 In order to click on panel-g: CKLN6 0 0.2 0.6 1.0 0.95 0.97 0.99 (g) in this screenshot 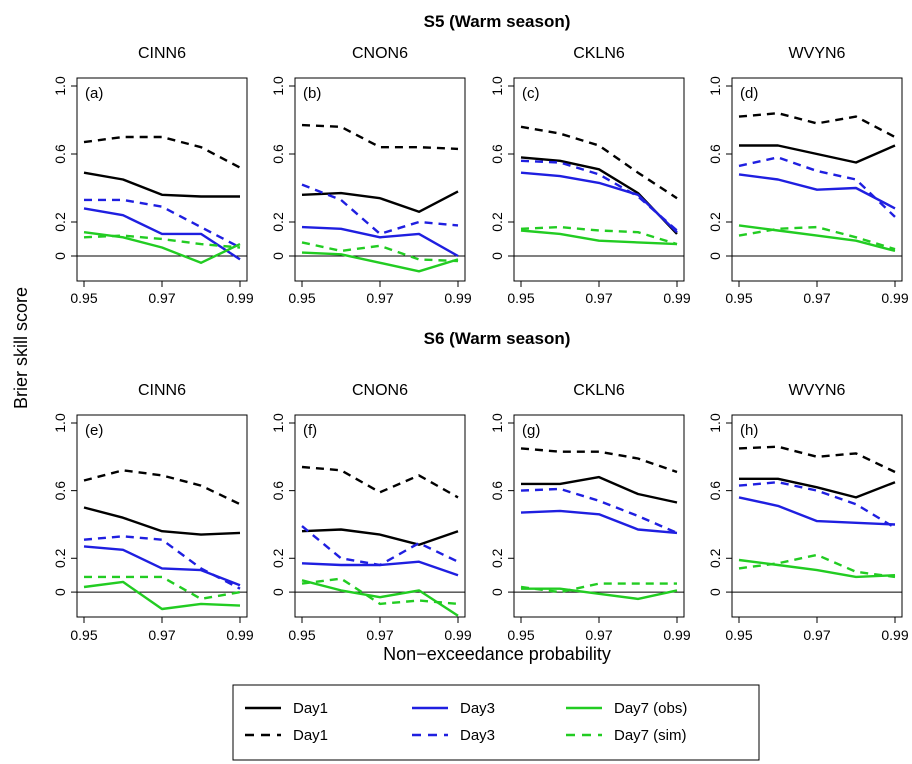, I will do `click(590, 512)`.